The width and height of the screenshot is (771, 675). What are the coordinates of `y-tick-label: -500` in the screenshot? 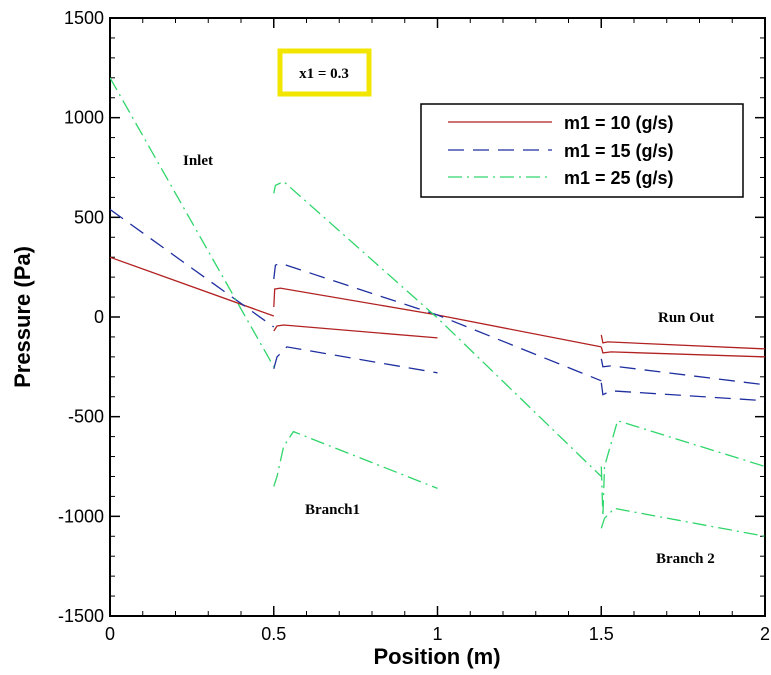 It's located at (86, 417).